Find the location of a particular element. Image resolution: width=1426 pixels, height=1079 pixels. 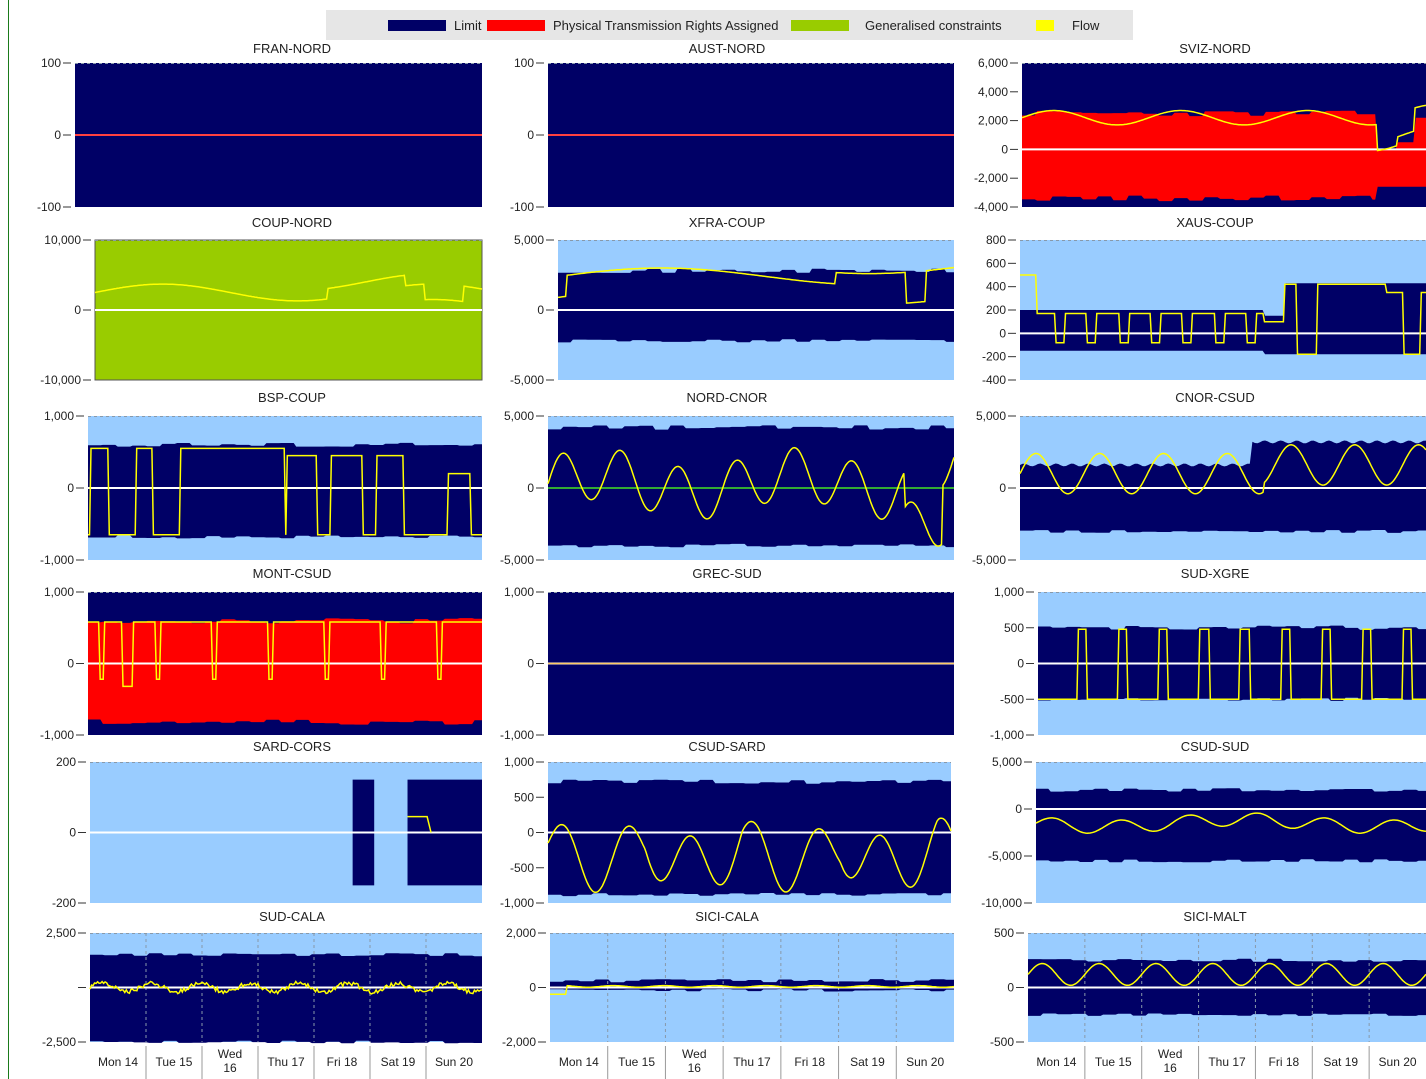

panel-mont-csud: MONT-CSUD 1,000 0 -1,000 is located at coordinates (261, 654).